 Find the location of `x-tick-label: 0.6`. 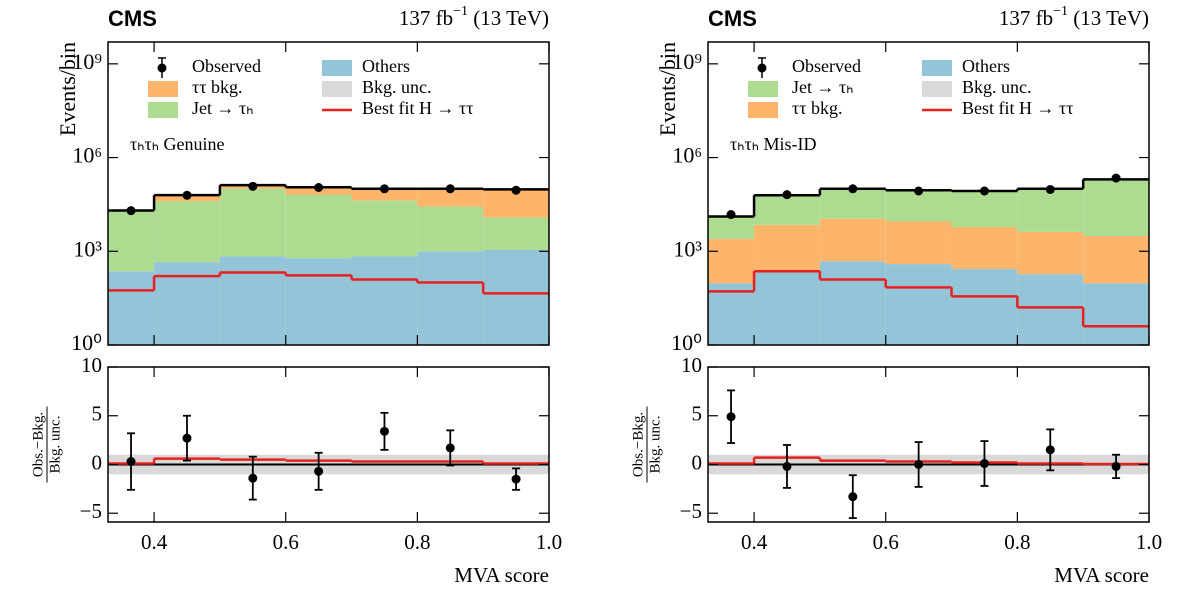

x-tick-label: 0.6 is located at coordinates (886, 542).